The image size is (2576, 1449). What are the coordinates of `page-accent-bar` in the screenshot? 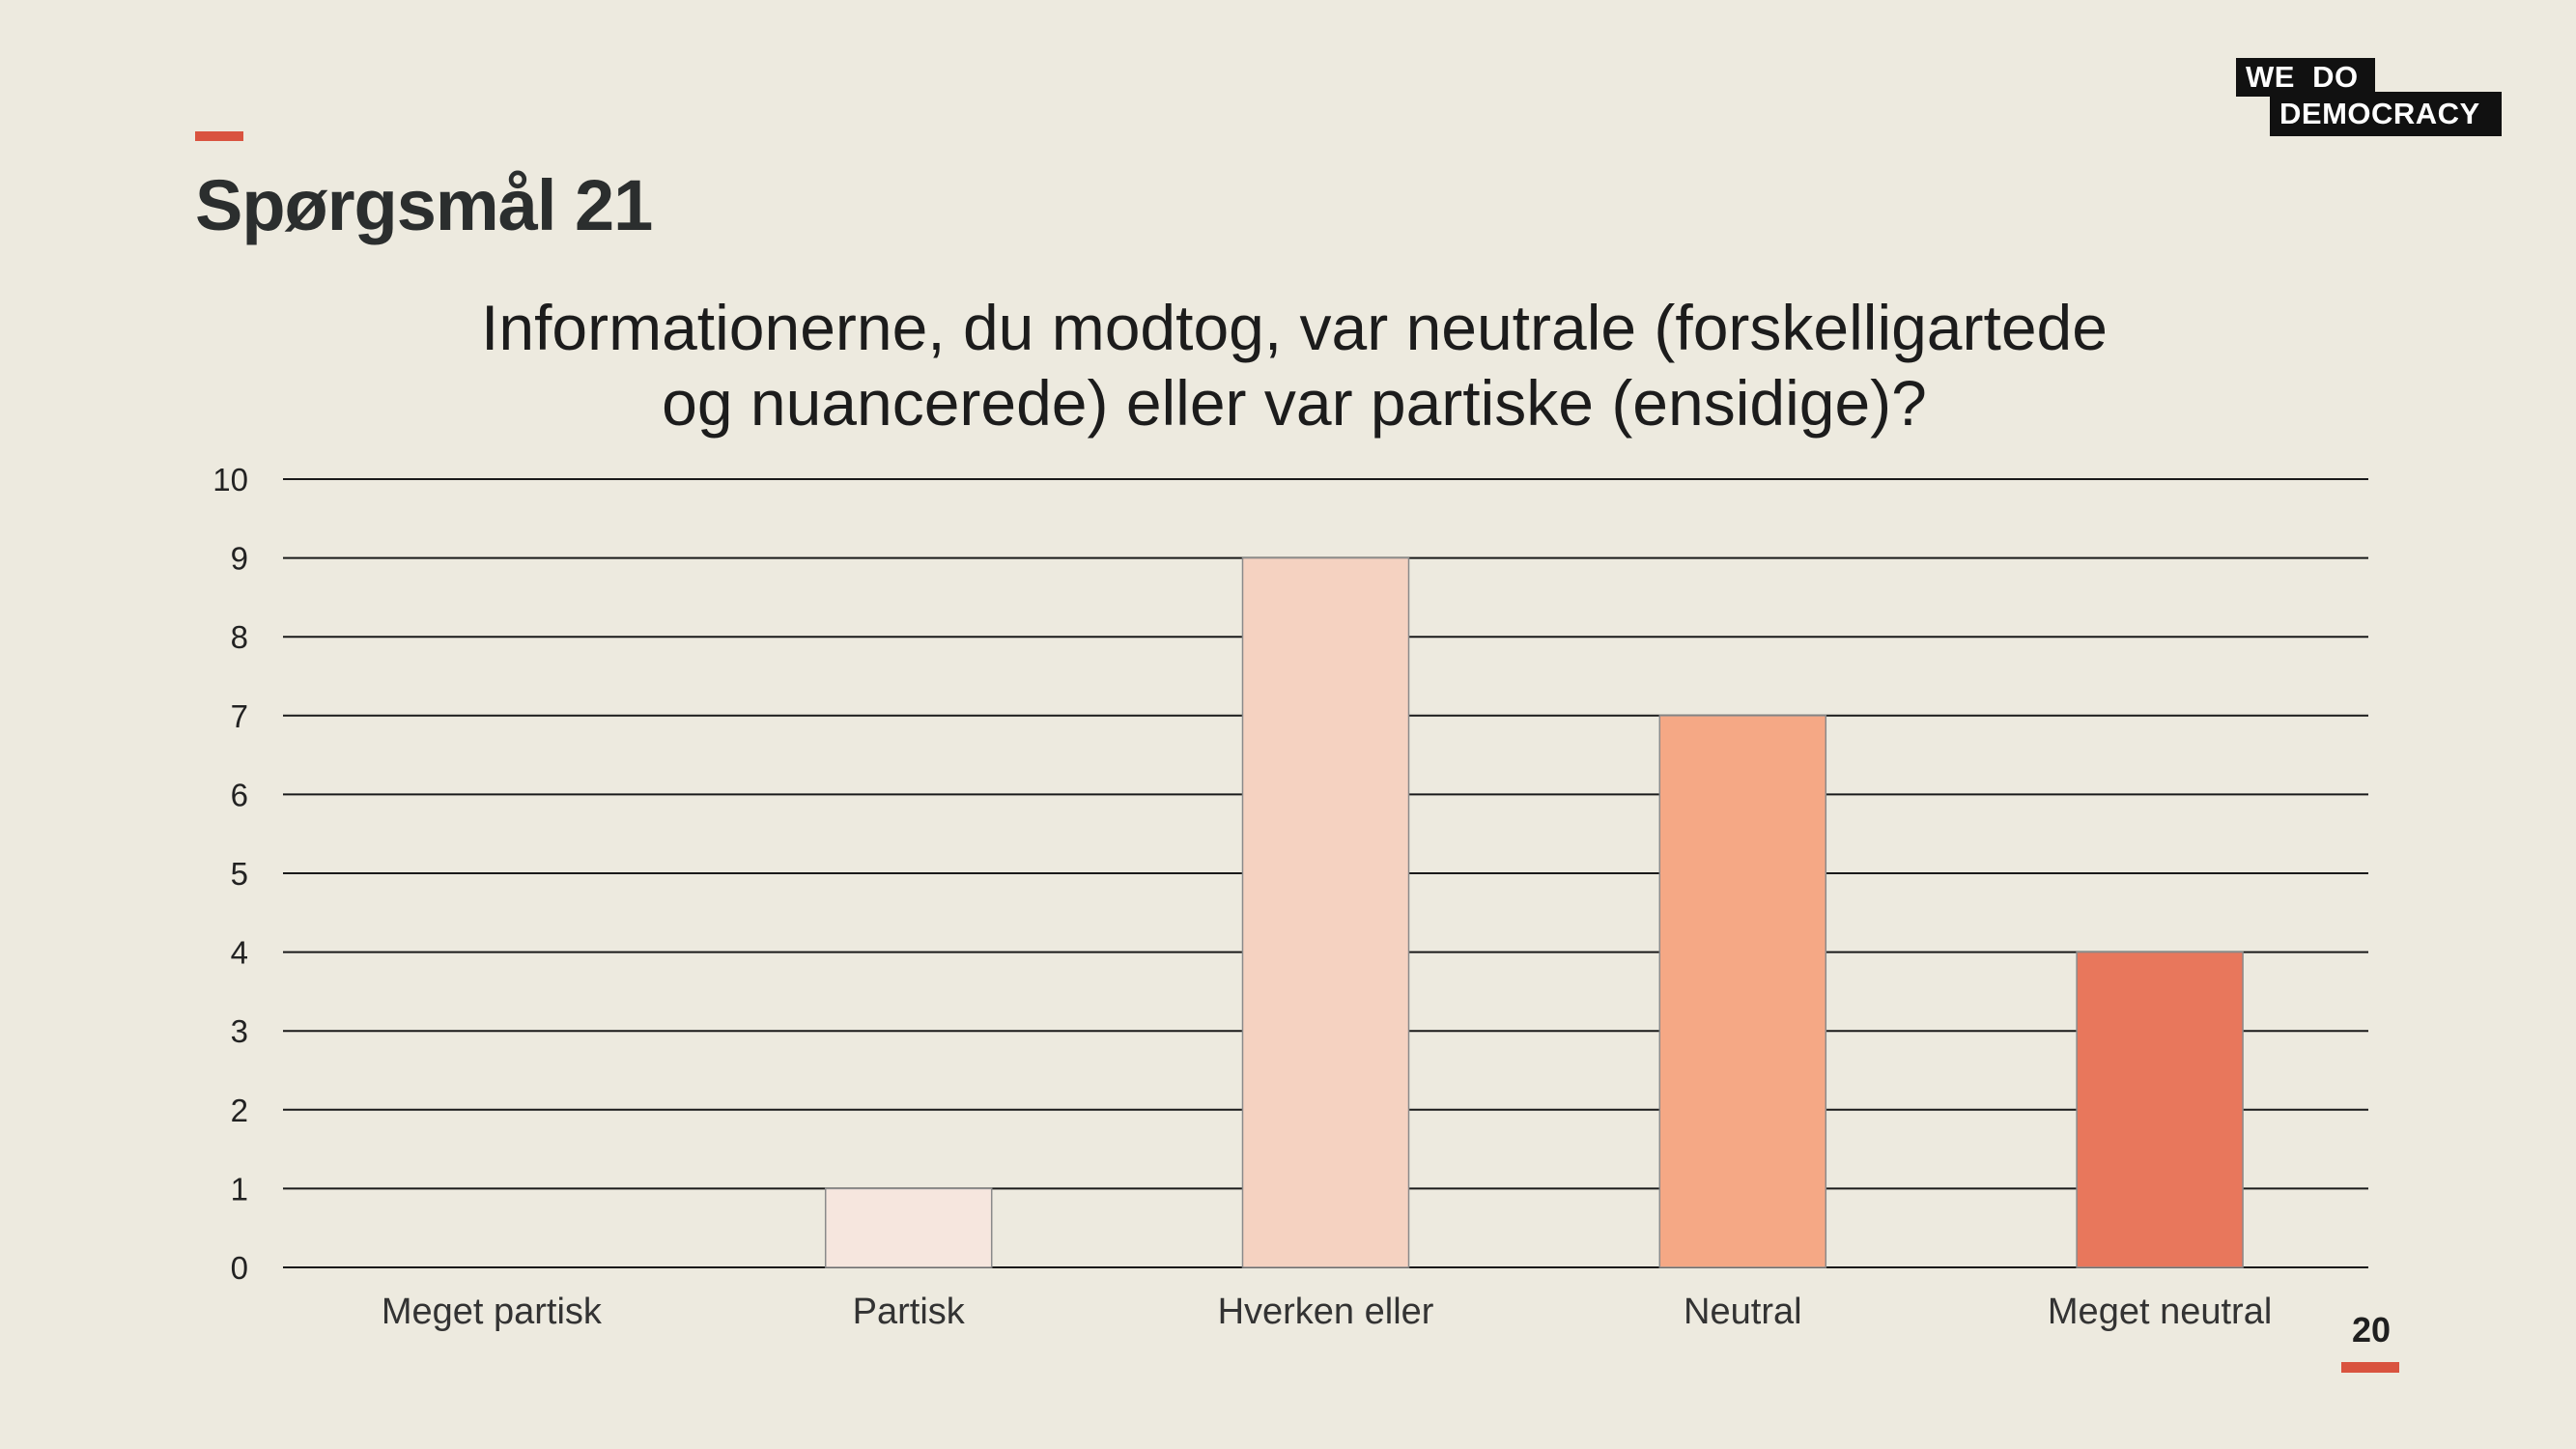 It's located at (2370, 1367).